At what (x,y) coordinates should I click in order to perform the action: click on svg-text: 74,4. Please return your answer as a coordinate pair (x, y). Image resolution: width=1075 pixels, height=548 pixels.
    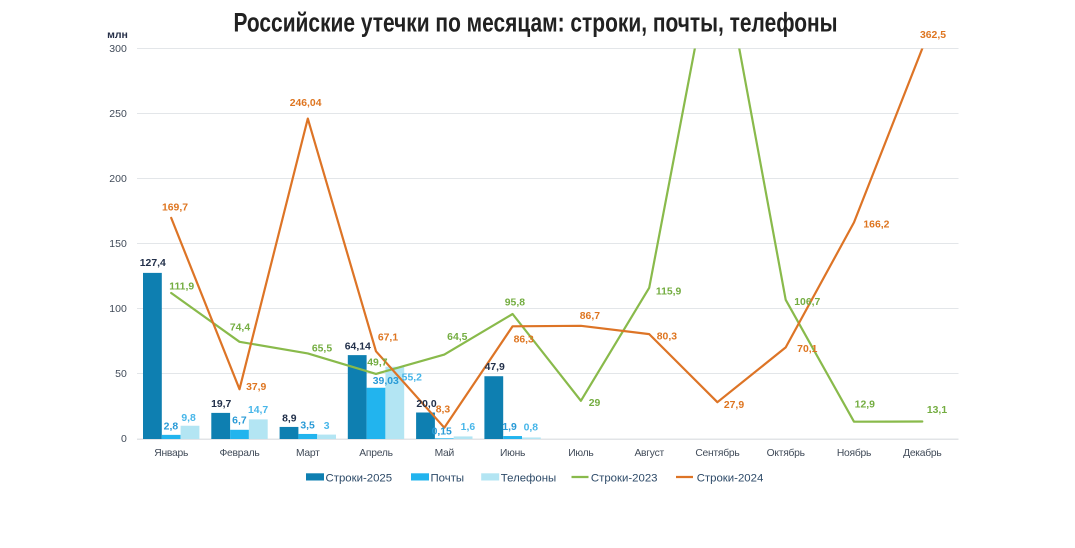
    Looking at the image, I should click on (240, 328).